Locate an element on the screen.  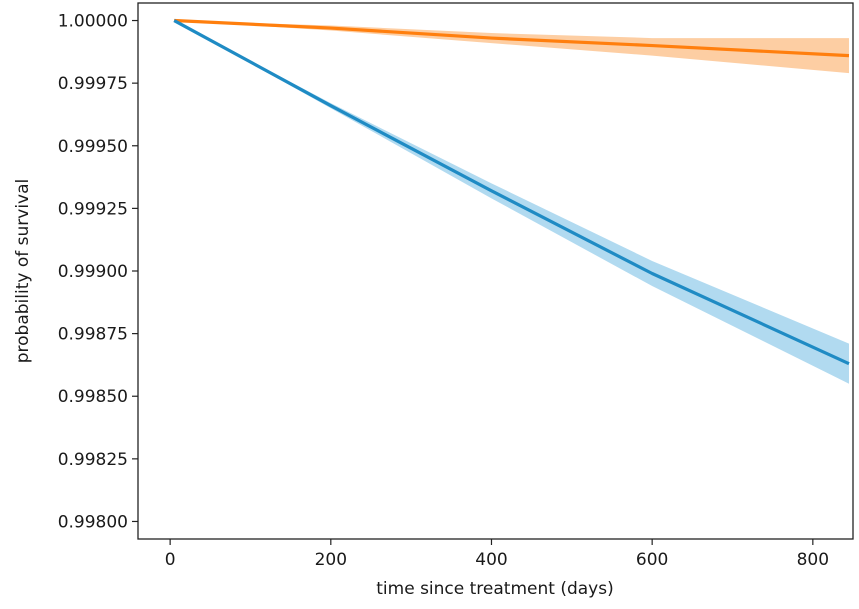
y-tick-label: 0.99950 is located at coordinates (93, 147).